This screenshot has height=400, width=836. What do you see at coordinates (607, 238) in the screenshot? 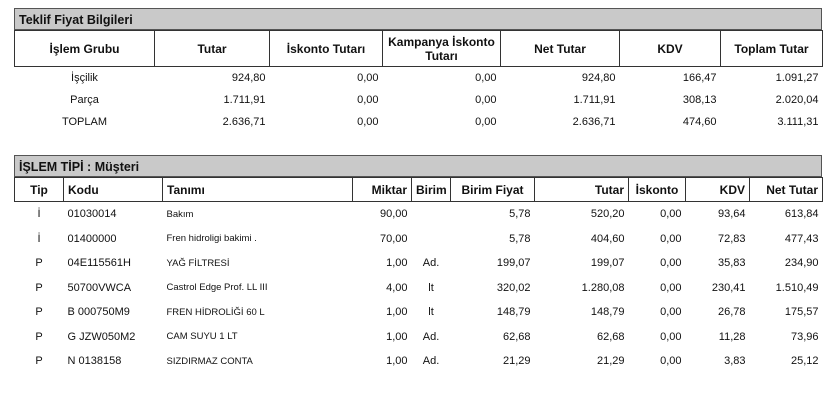
I see `item-cell: 404,60` at bounding box center [607, 238].